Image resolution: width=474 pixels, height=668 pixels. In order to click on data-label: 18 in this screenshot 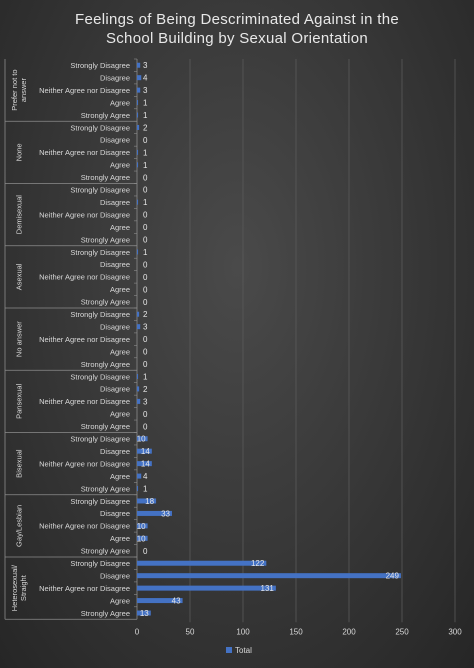, I will do `click(149, 501)`.